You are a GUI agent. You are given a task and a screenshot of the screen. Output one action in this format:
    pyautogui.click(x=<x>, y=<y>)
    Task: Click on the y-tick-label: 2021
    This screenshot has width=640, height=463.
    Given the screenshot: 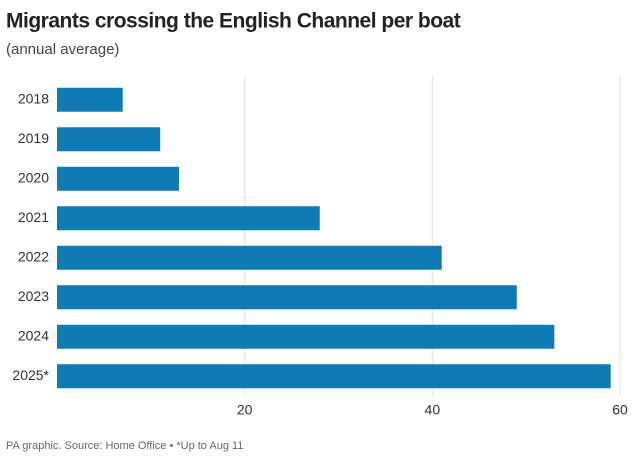 What is the action you would take?
    pyautogui.click(x=33, y=217)
    